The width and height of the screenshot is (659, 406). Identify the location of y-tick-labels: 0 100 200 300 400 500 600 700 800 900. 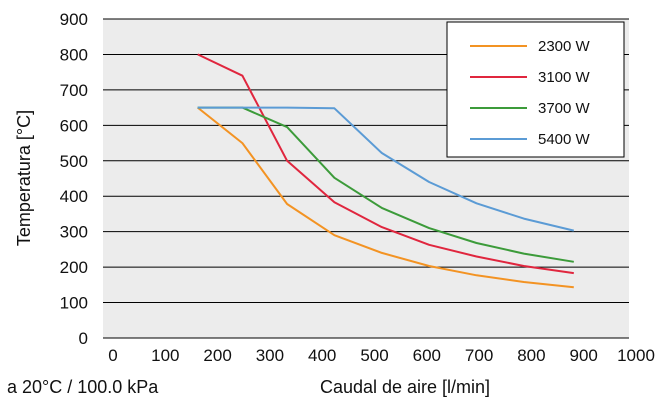
(74, 179).